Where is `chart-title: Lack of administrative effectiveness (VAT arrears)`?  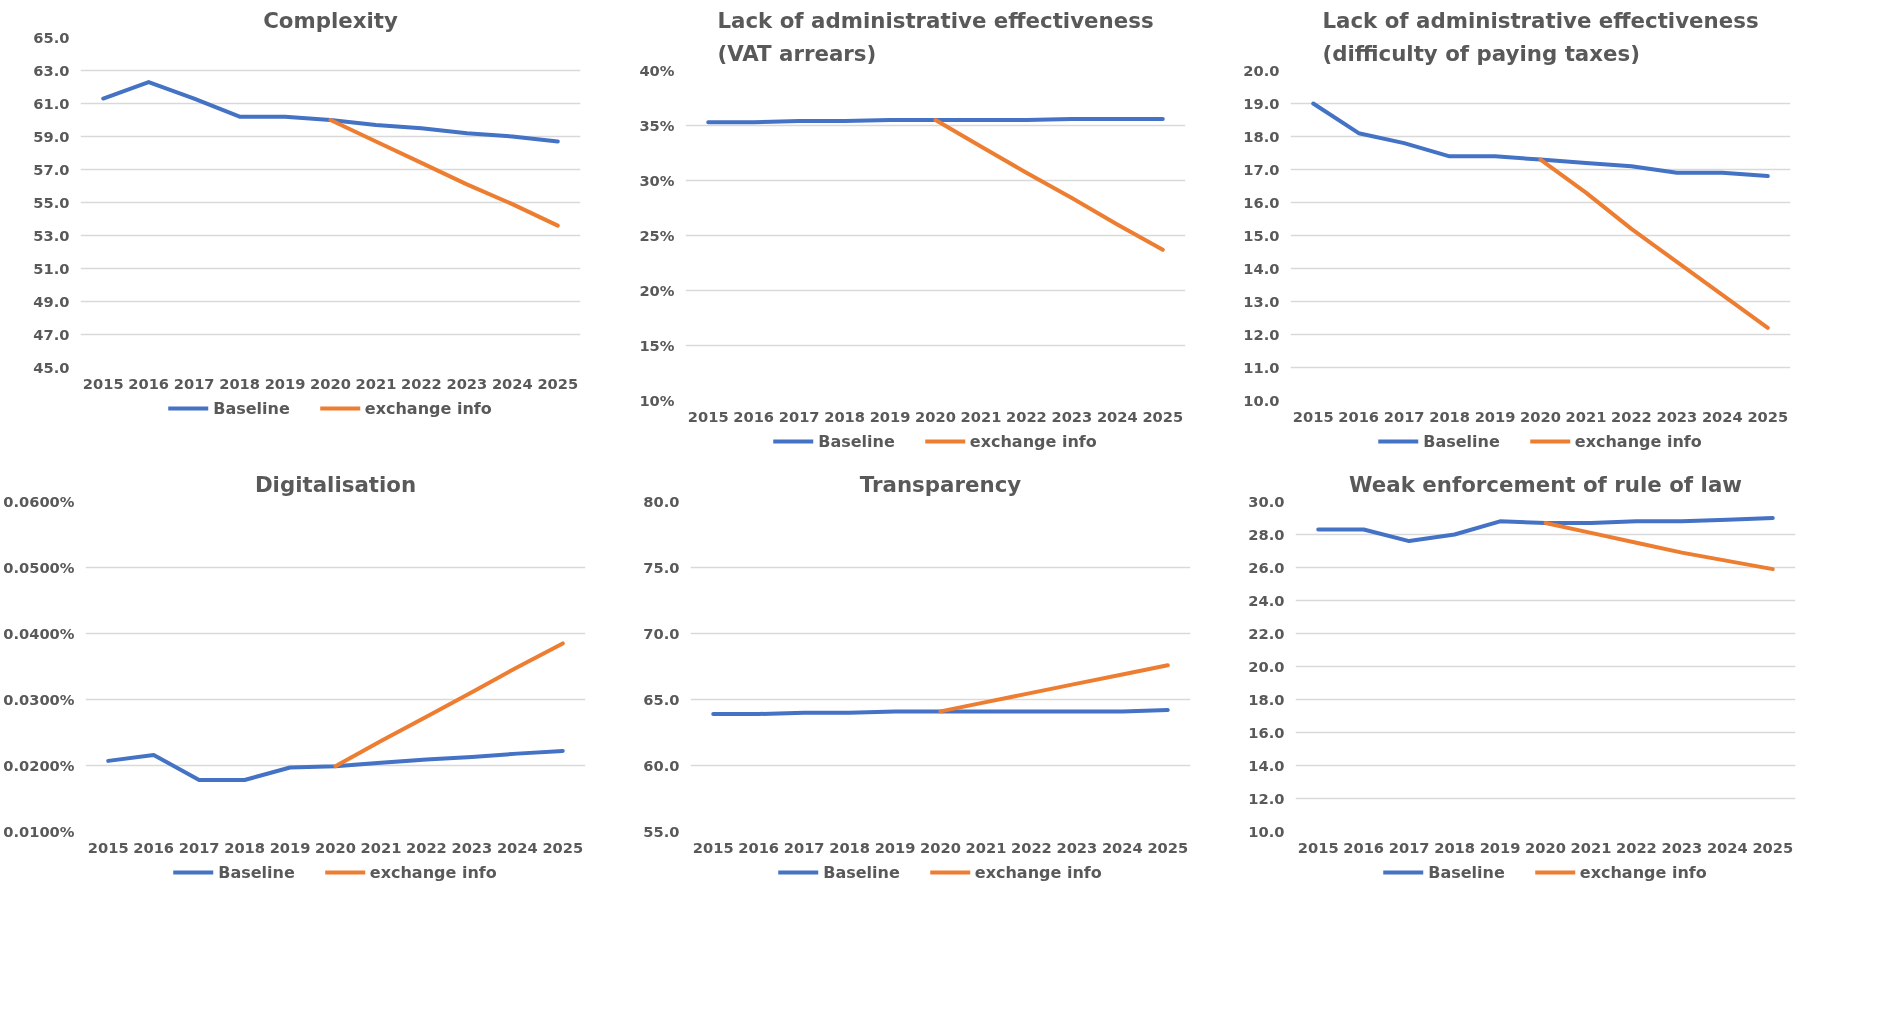 chart-title: Lack of administrative effectiveness (VAT arrears) is located at coordinates (935, 37).